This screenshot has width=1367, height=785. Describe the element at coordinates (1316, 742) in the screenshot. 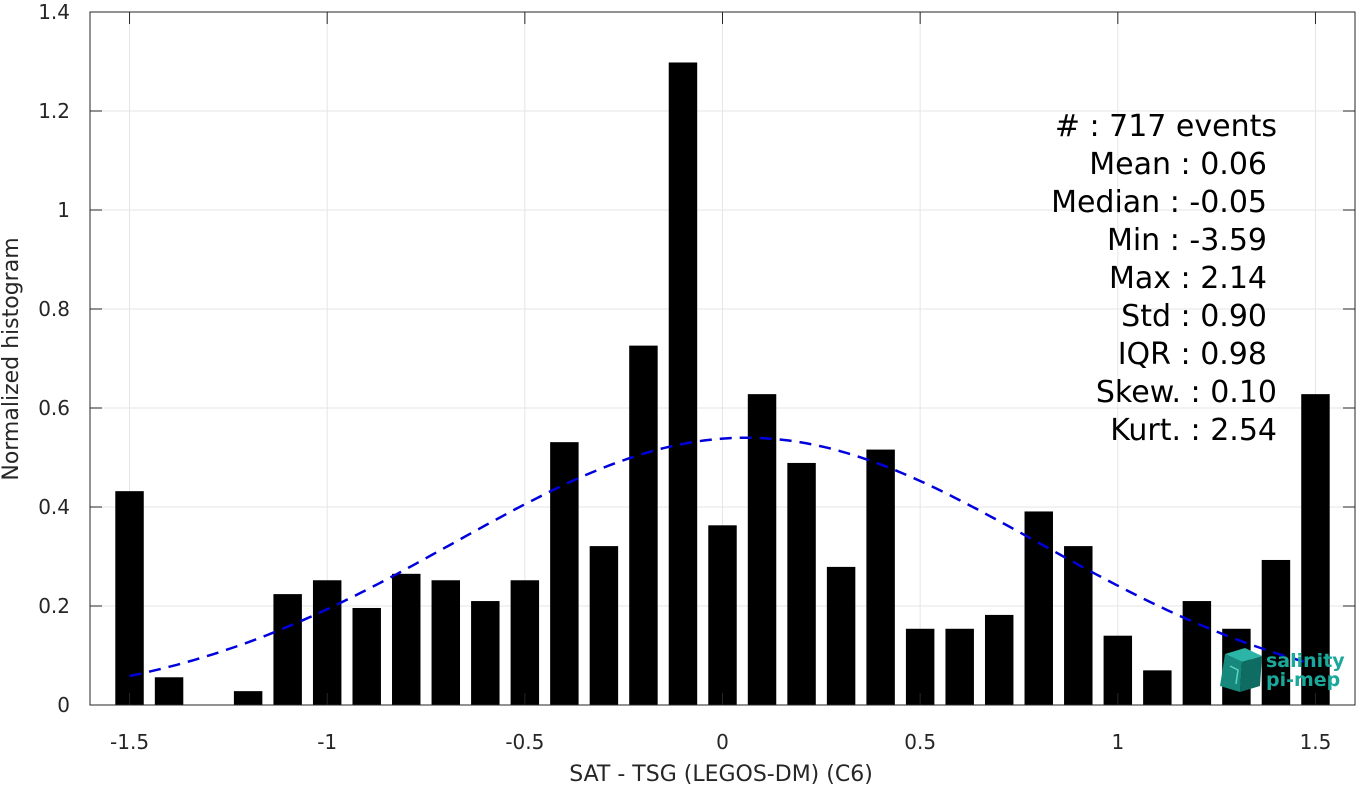

I see `x-tick-label-6: 1.5` at that location.